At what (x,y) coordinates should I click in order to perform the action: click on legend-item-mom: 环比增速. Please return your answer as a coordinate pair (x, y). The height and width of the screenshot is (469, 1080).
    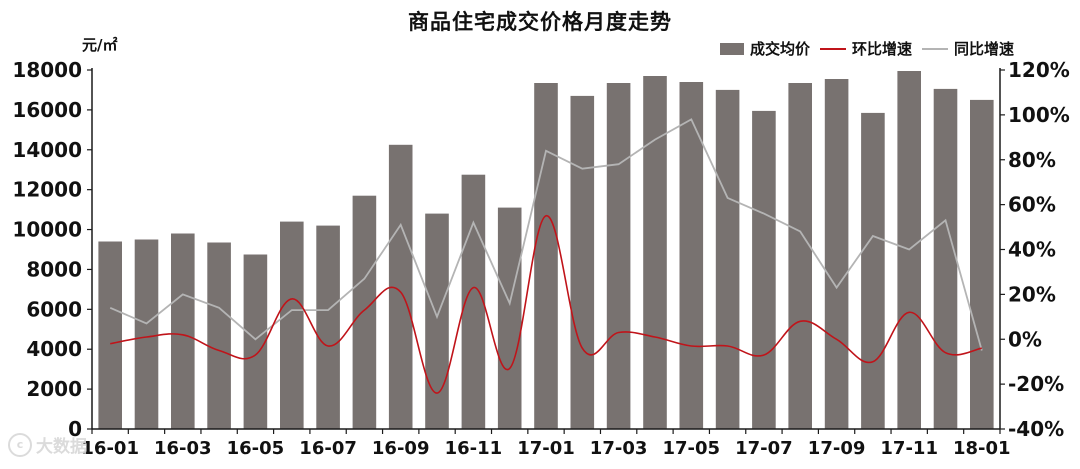
    Looking at the image, I should click on (866, 48).